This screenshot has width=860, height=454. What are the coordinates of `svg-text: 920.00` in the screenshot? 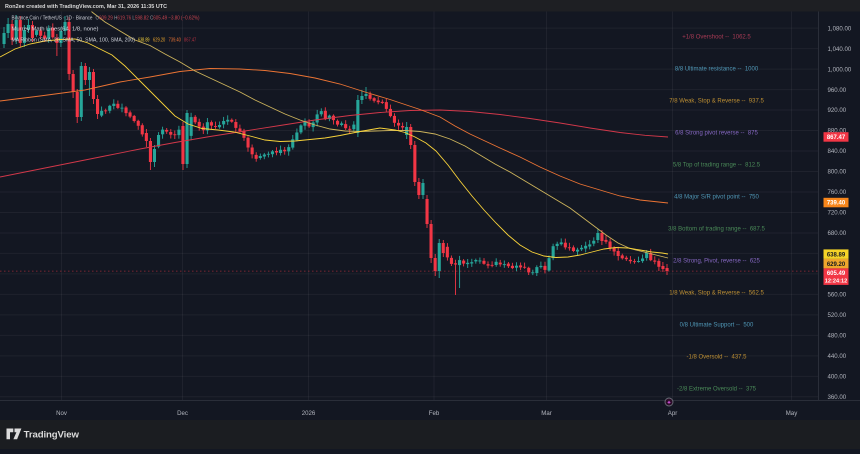 It's located at (837, 110).